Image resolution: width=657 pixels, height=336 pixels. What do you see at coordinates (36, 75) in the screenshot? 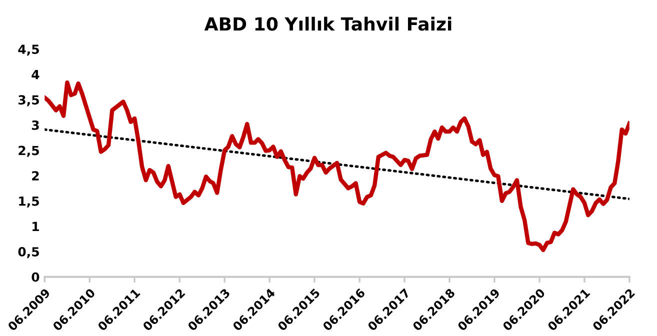
I see `y-tick-label: 4` at bounding box center [36, 75].